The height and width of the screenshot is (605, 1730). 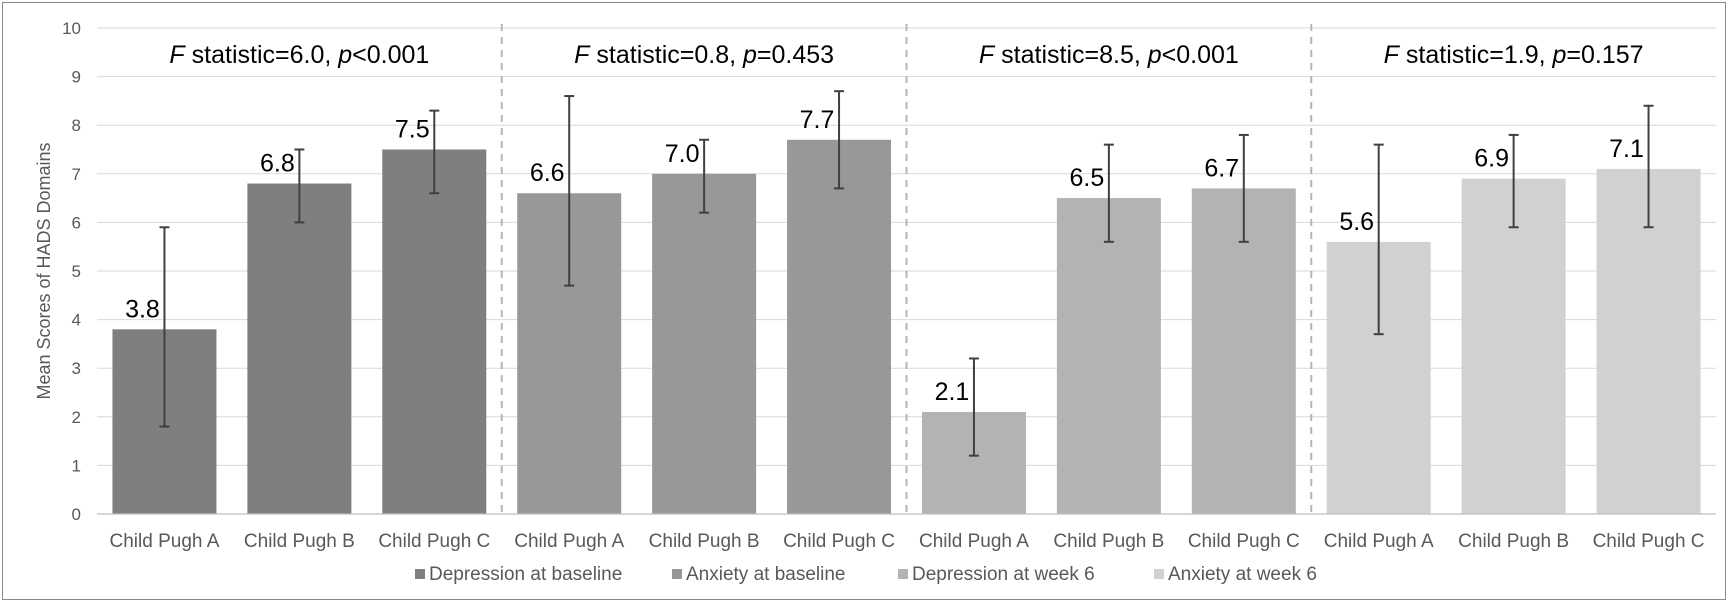 What do you see at coordinates (142, 309) in the screenshot?
I see `value-label: 3.8` at bounding box center [142, 309].